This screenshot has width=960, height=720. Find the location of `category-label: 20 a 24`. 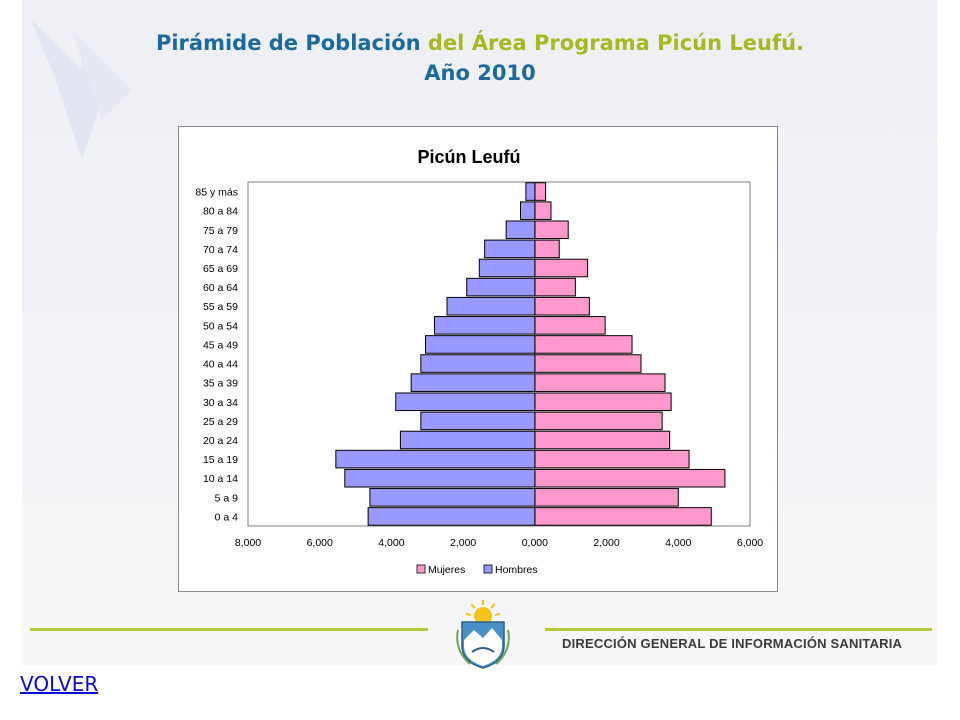

category-label: 20 a 24 is located at coordinates (220, 441).